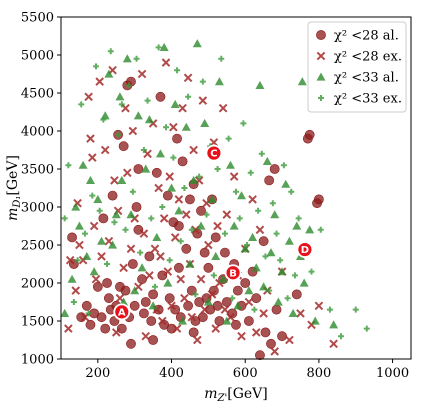  What do you see at coordinates (97, 373) in the screenshot?
I see `x-tick-label-0: 200` at bounding box center [97, 373].